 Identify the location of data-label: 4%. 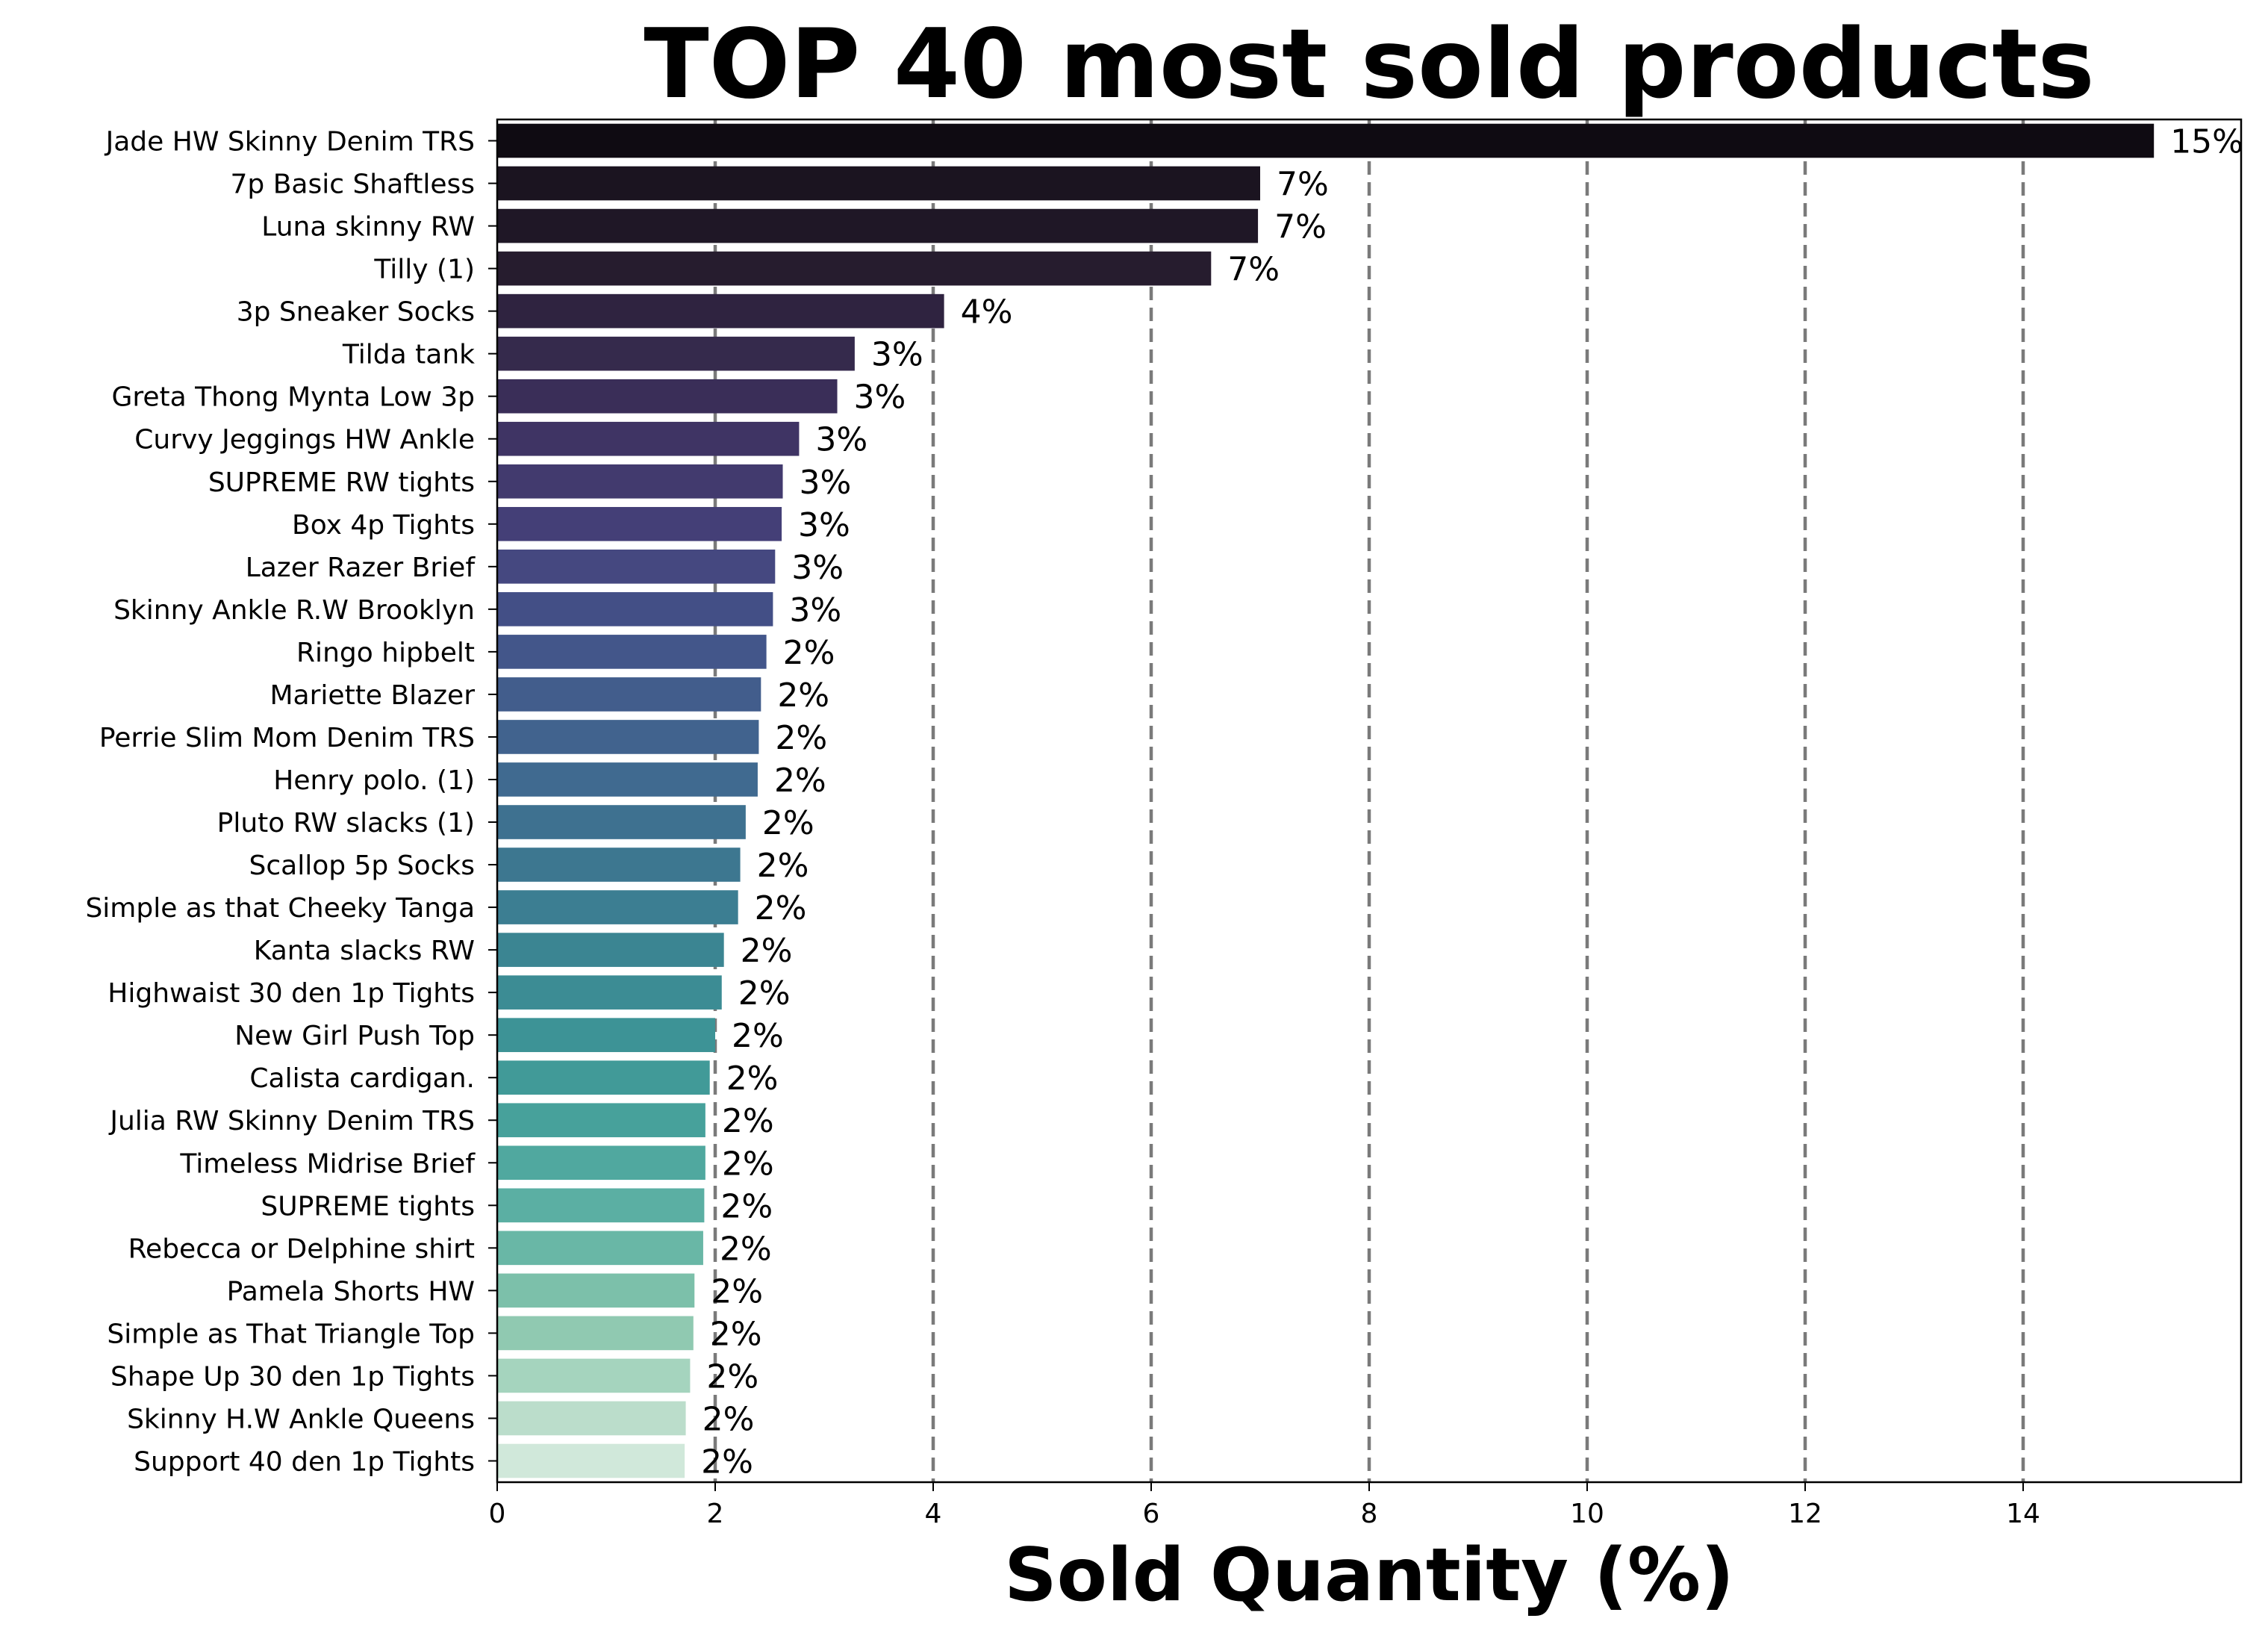
(987, 312).